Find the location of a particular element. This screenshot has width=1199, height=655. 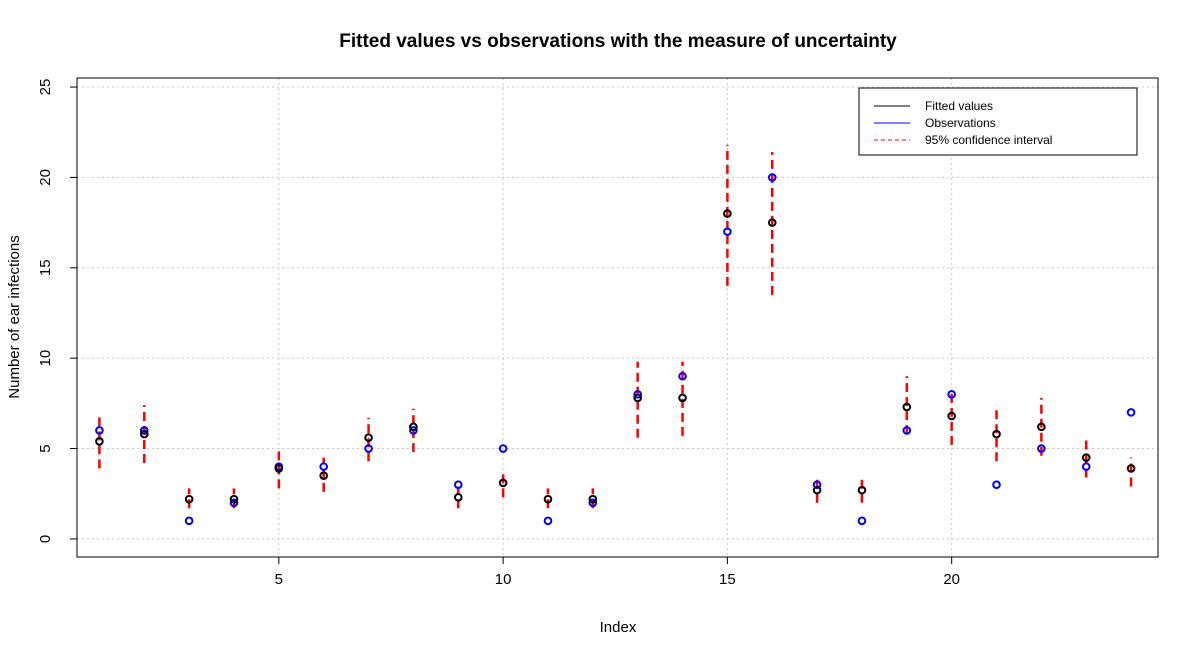

y-tick-label: 5 is located at coordinates (45, 448).